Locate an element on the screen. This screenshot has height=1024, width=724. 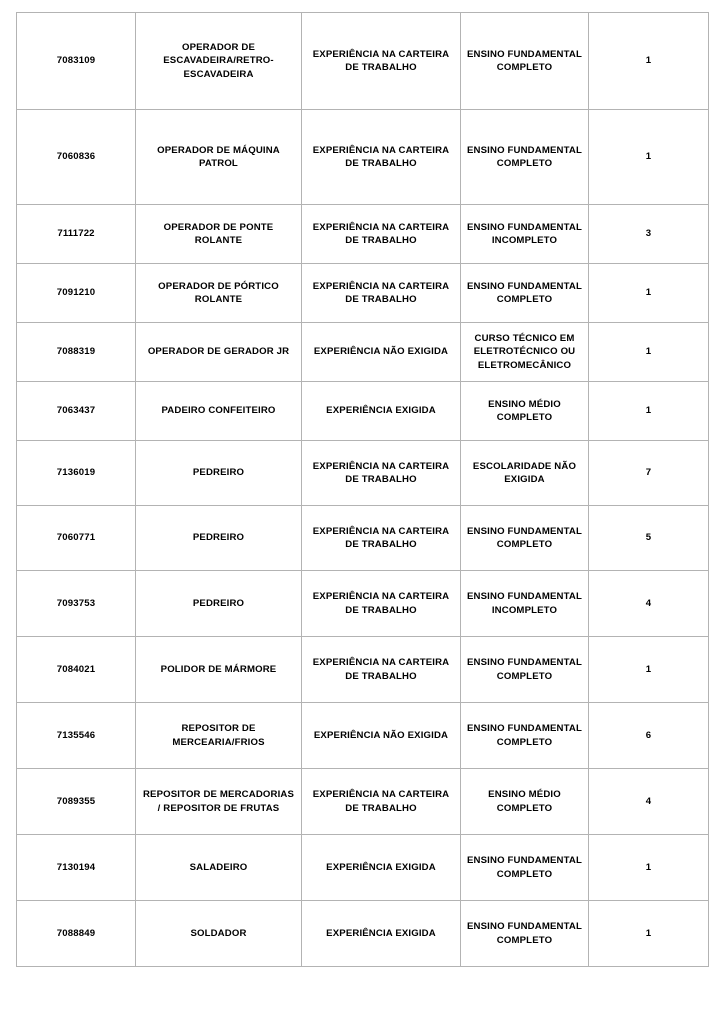
cell-quantidade: 5 is located at coordinates (648, 538).